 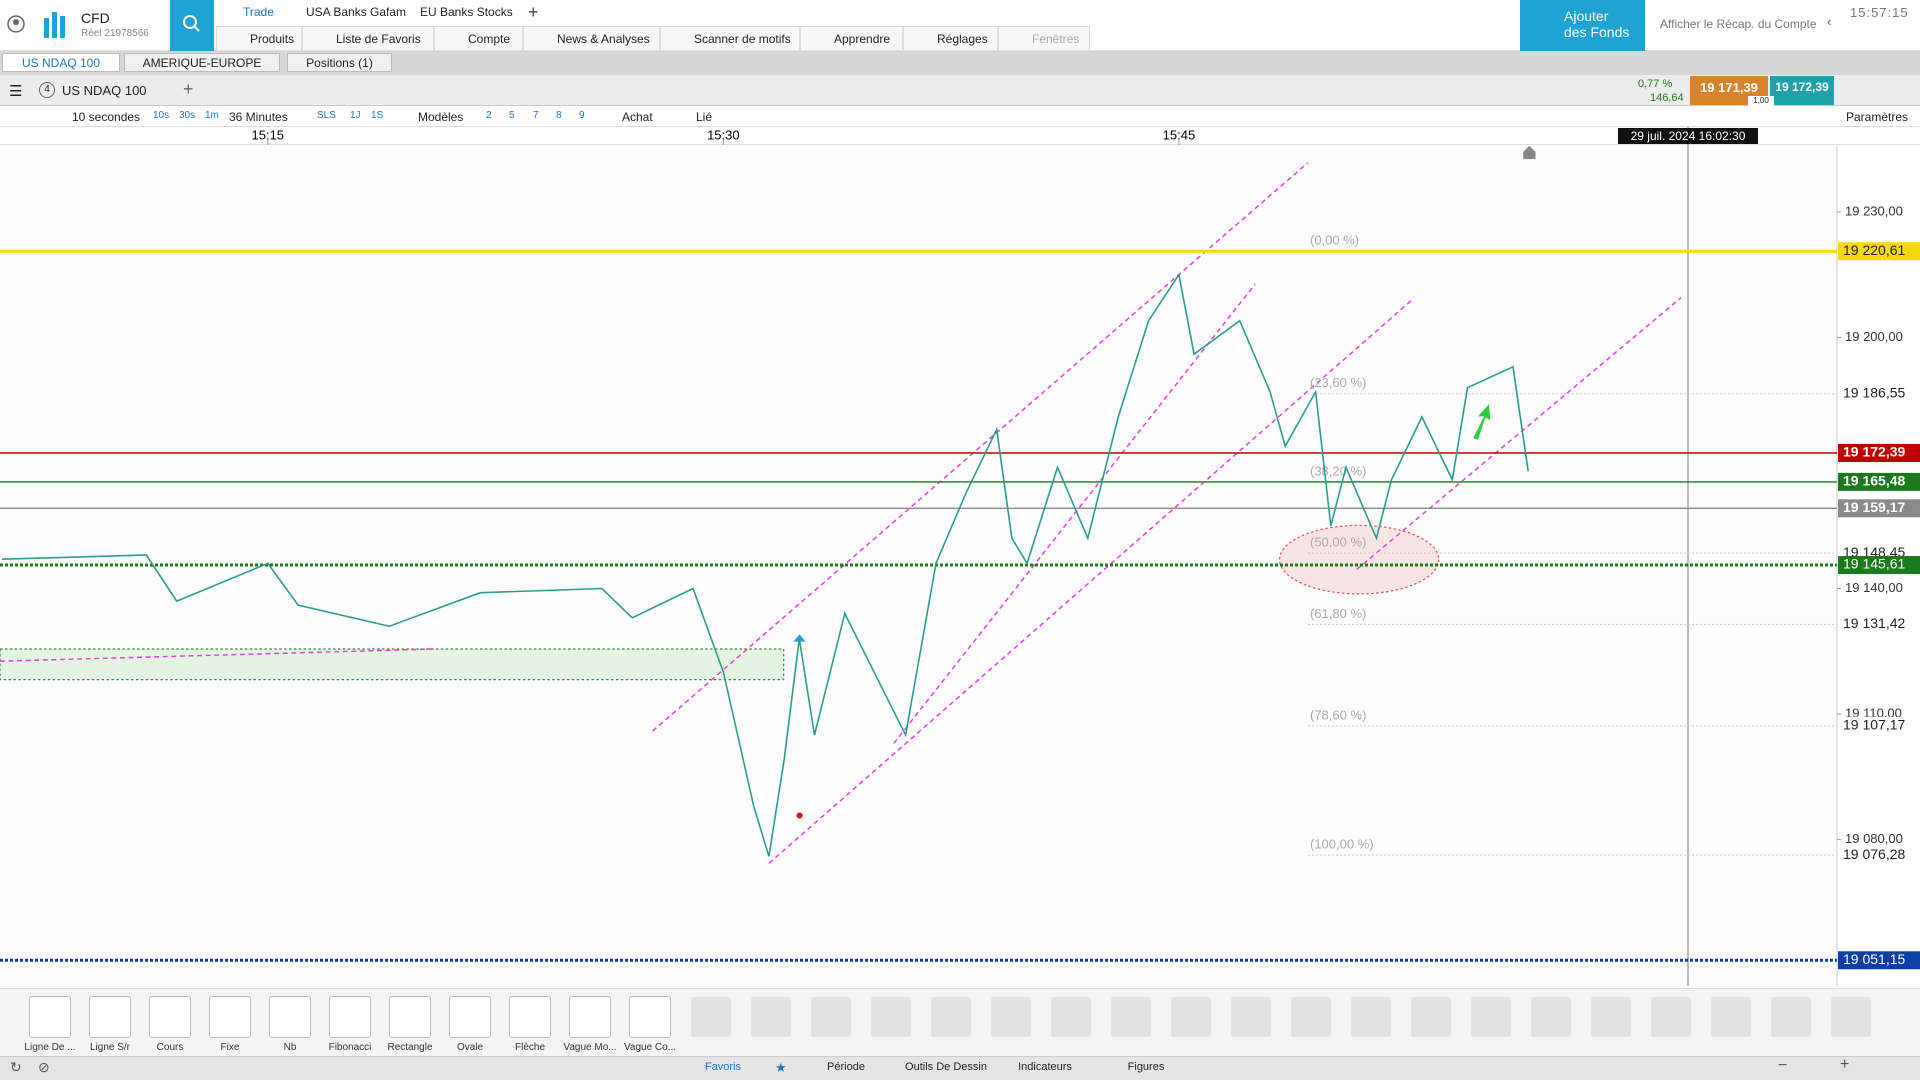 I want to click on toolbar-item: 30s, so click(x=187, y=115).